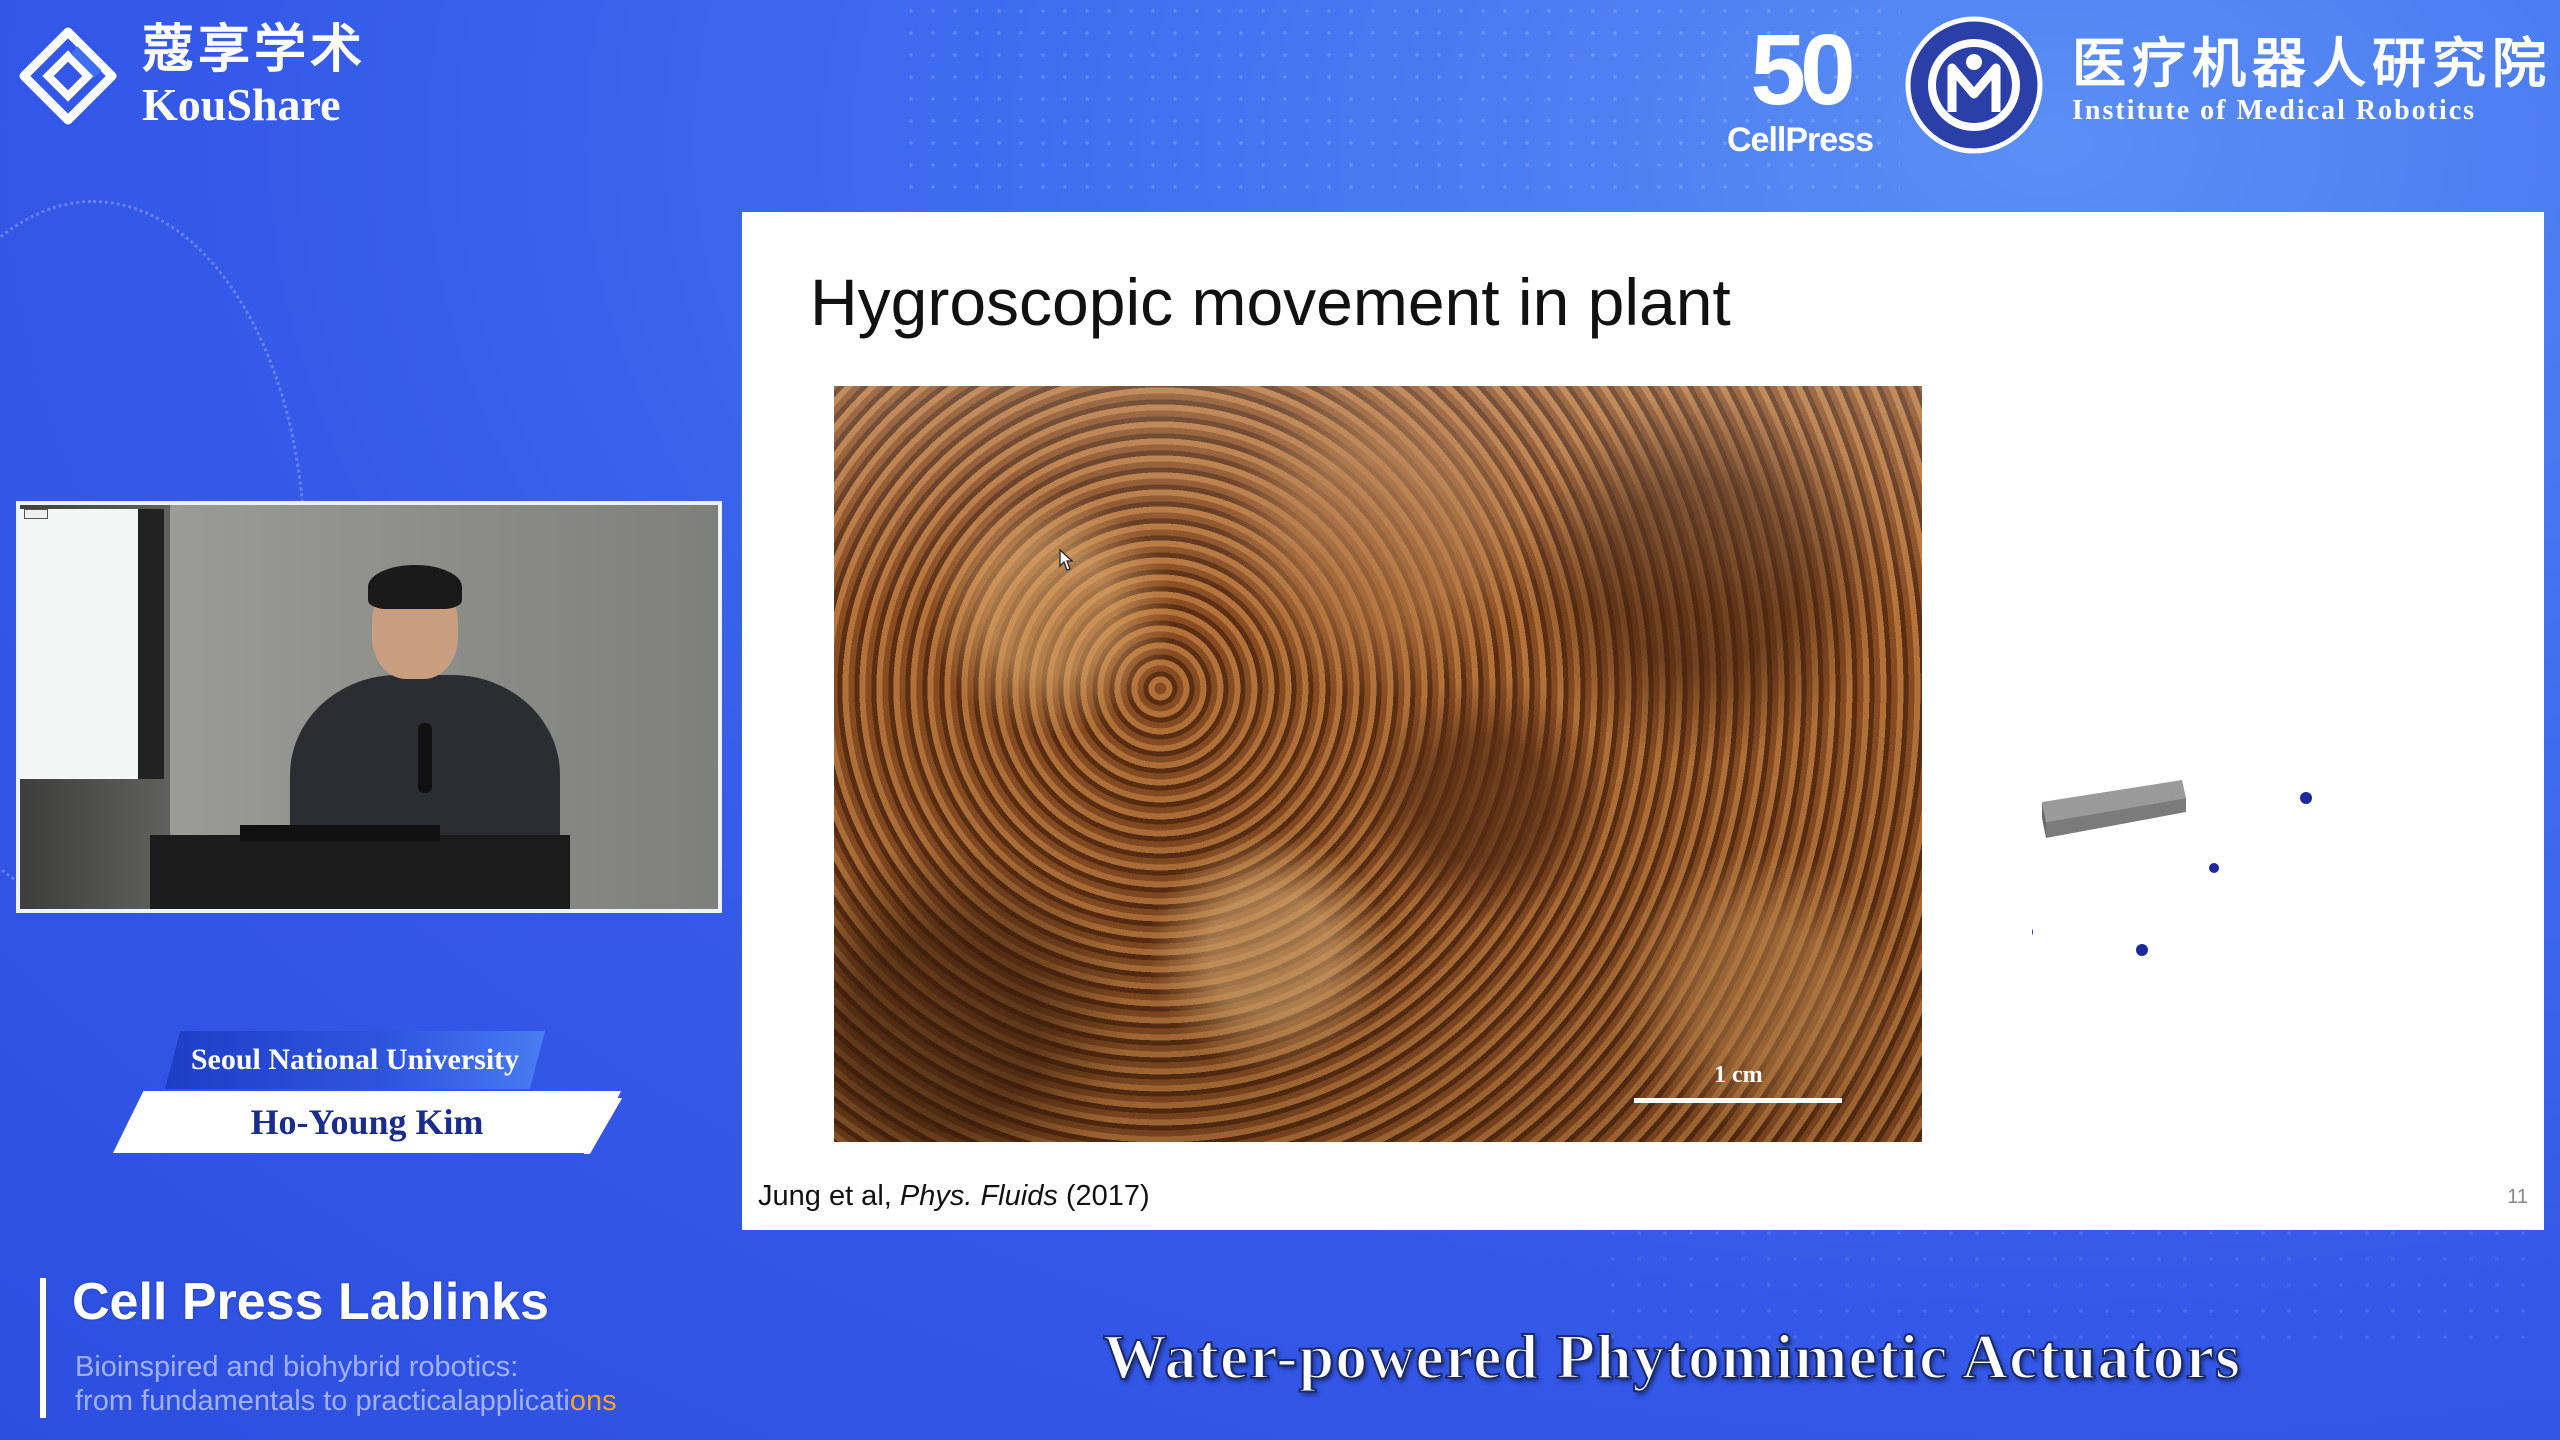 Image resolution: width=2560 pixels, height=1440 pixels. I want to click on cellpress-50-logo: 50 CellPress, so click(1800, 92).